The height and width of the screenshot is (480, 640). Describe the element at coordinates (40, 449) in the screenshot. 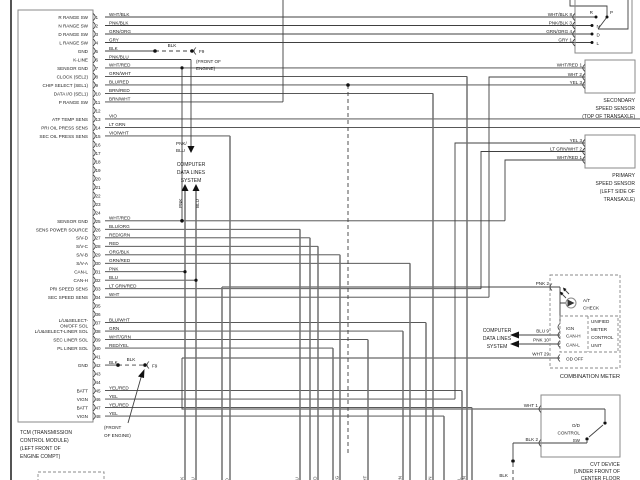

I see `tcm-label: (LEFT FRONT OF` at that location.